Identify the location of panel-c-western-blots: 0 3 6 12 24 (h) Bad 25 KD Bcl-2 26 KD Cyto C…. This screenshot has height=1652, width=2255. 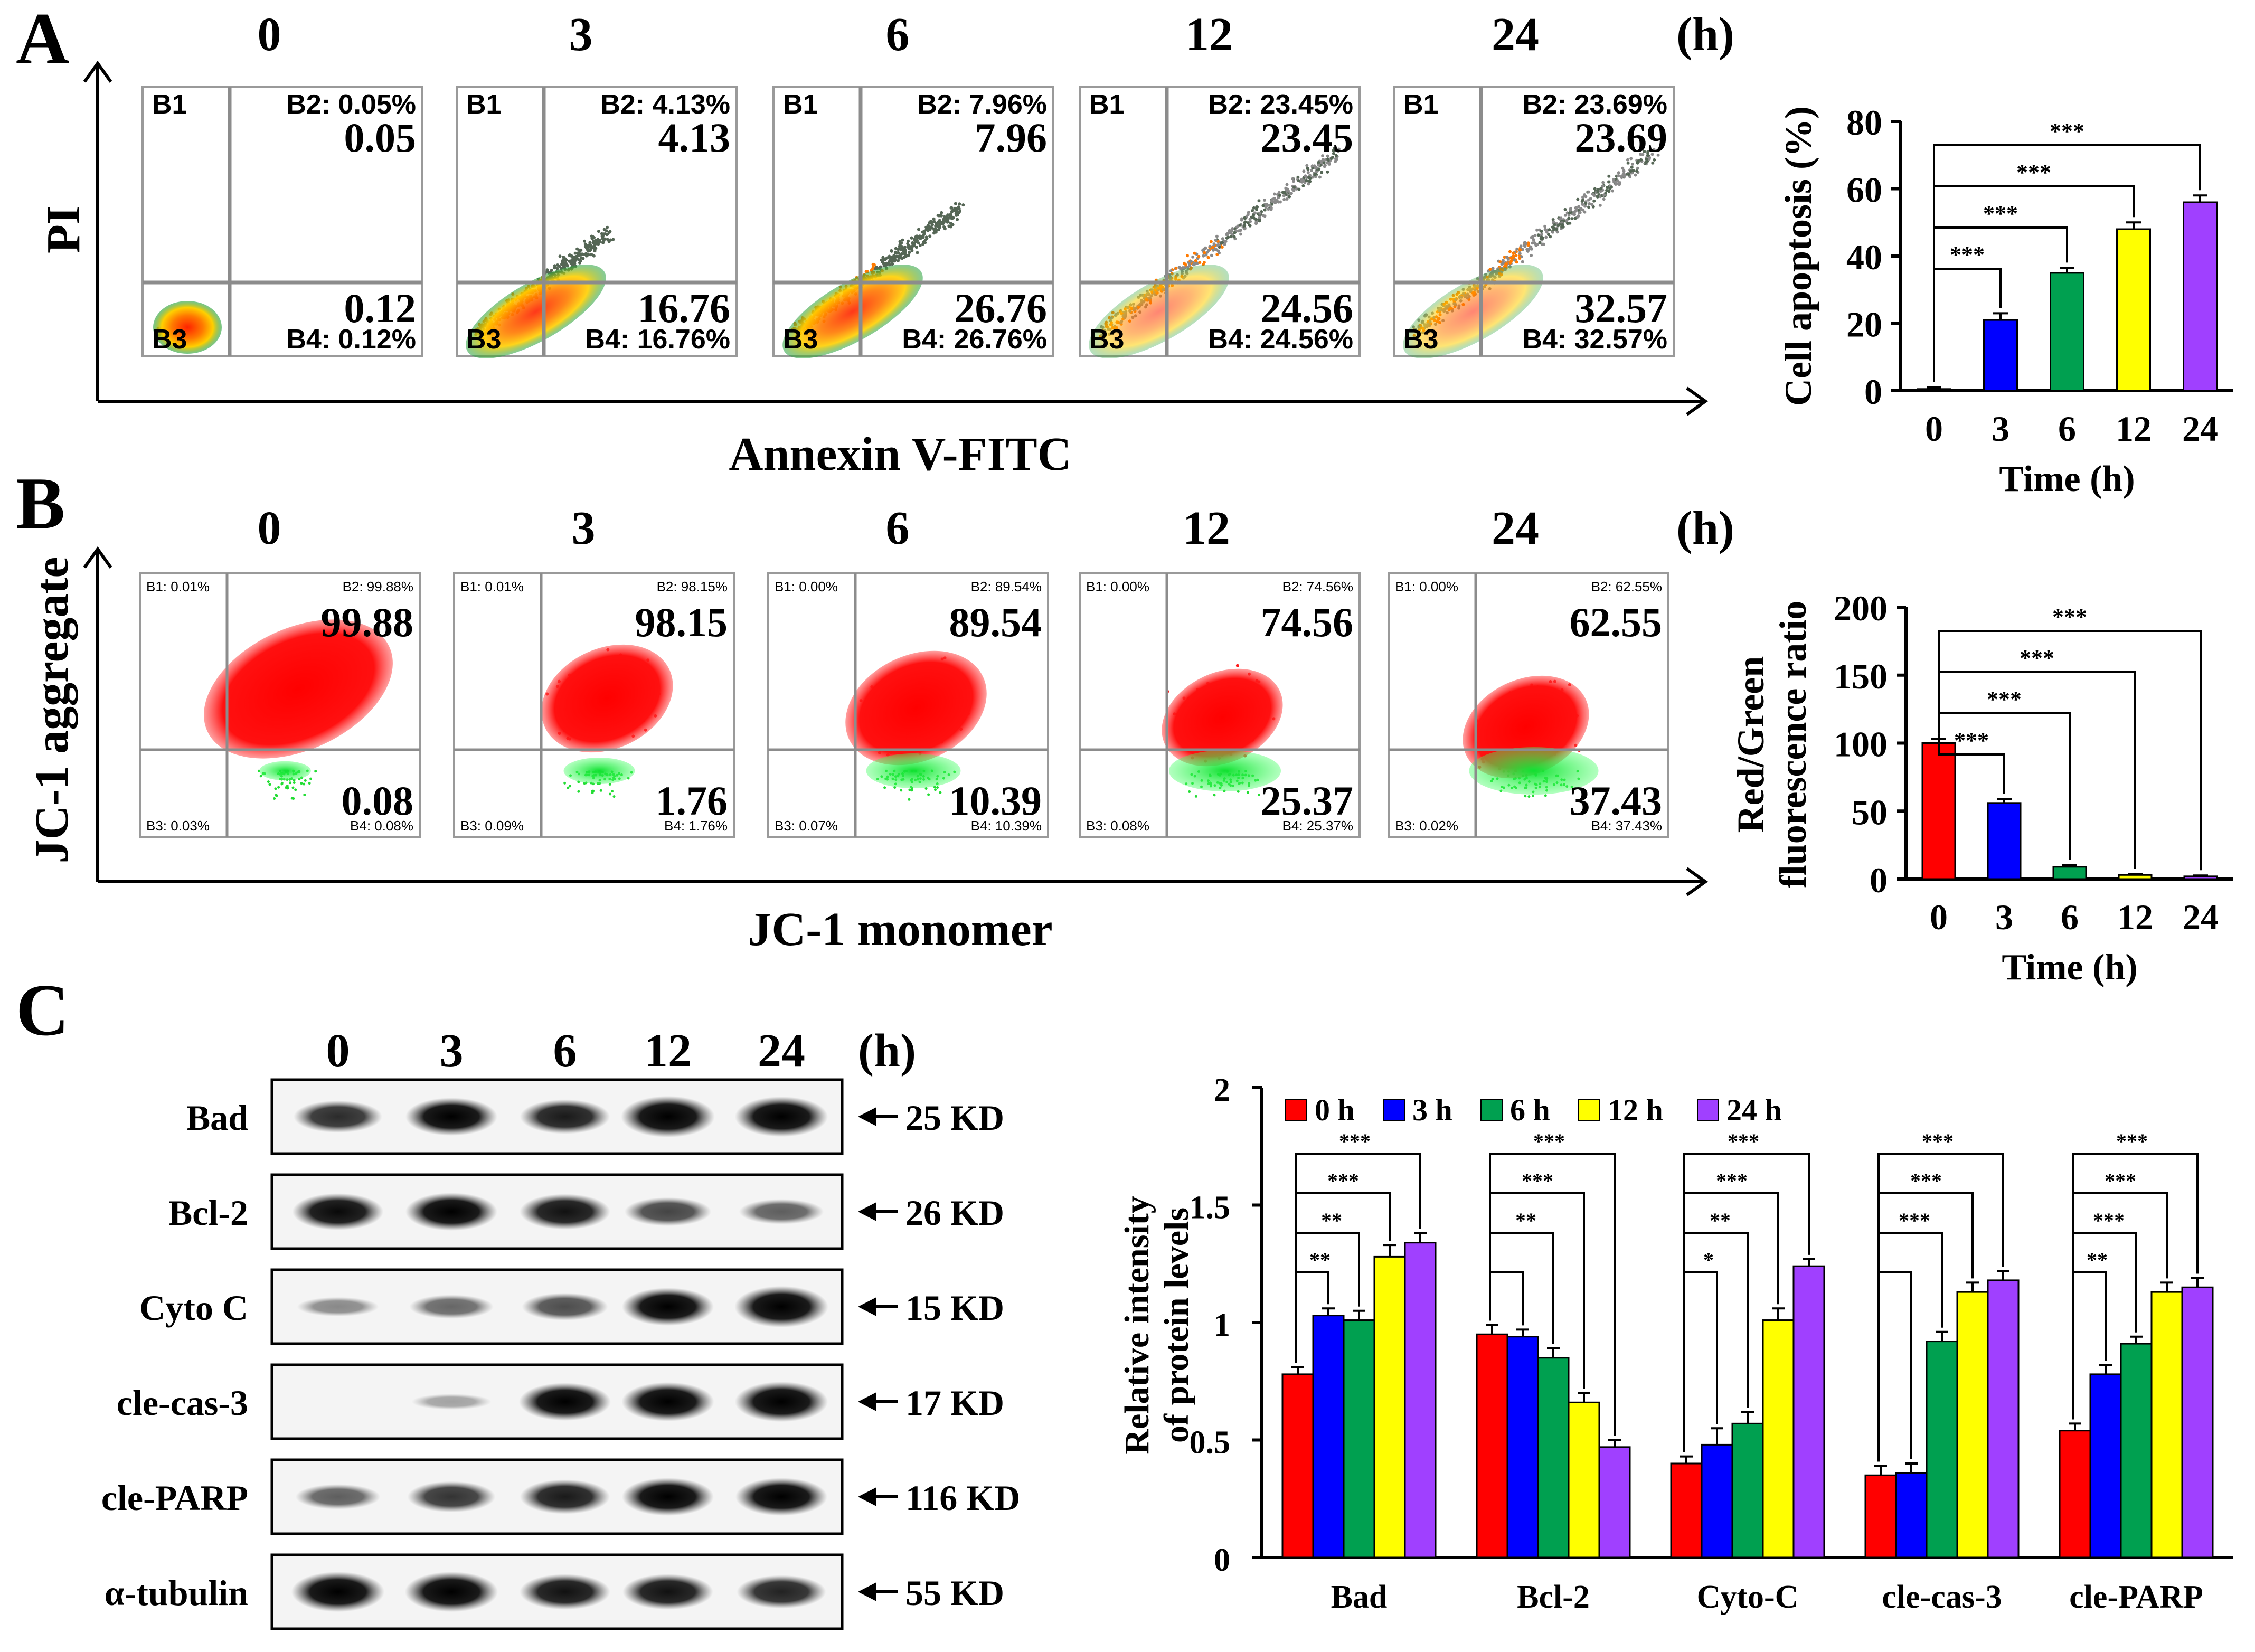
(560, 1327).